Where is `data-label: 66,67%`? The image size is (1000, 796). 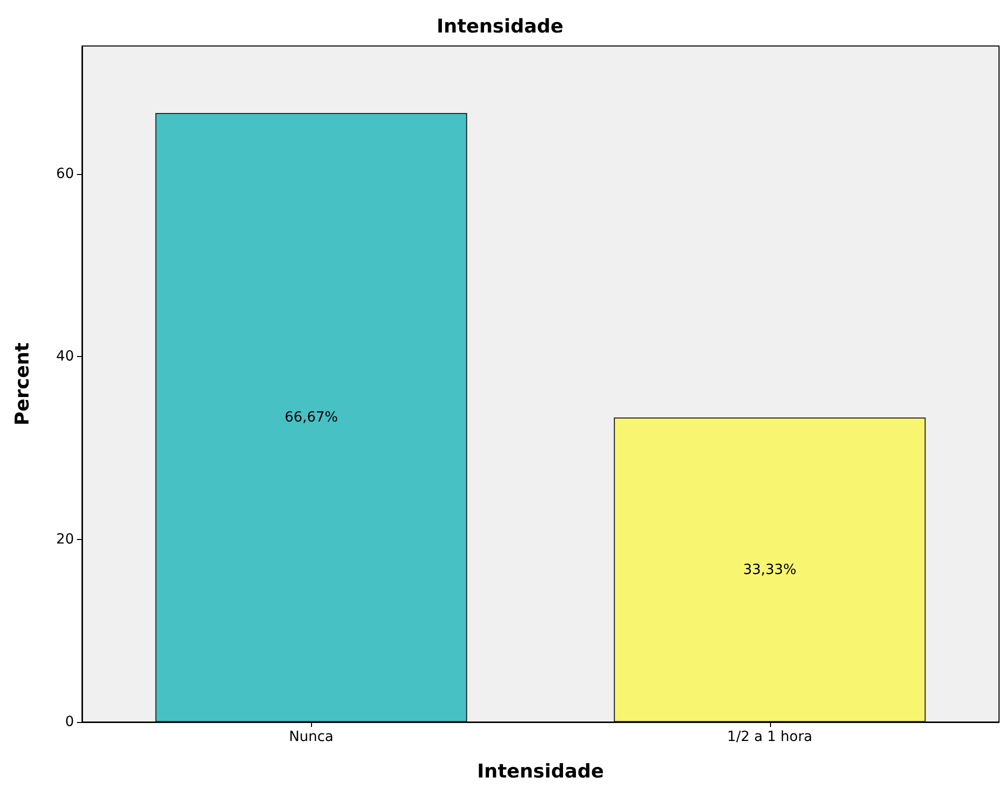
data-label: 66,67% is located at coordinates (311, 417).